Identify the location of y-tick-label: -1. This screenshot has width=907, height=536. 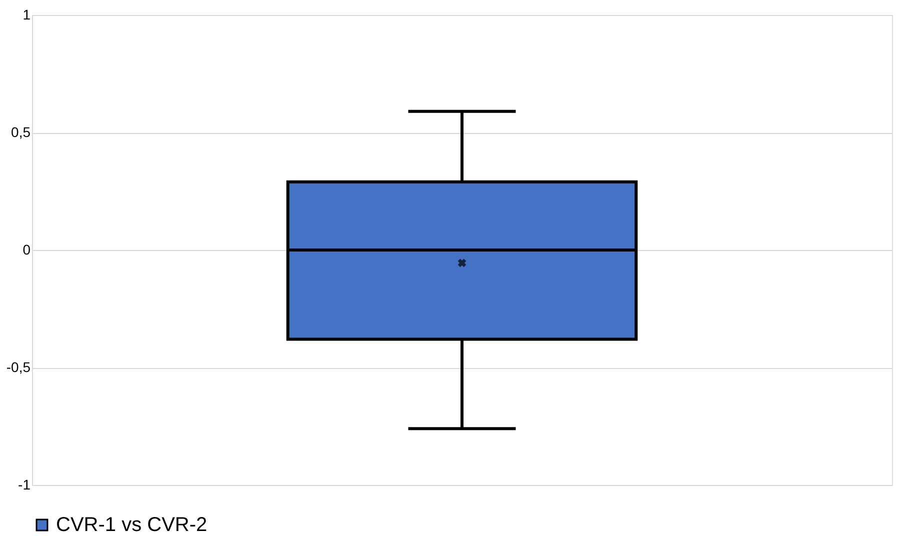
(24, 484).